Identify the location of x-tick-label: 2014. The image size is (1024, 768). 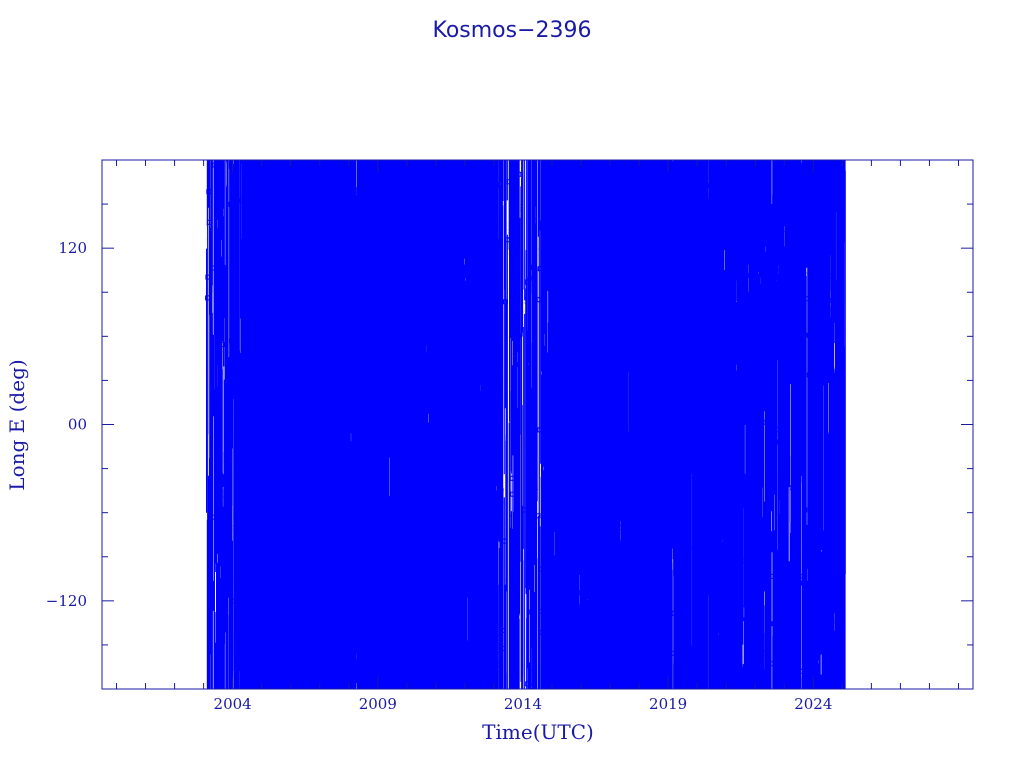
(523, 704).